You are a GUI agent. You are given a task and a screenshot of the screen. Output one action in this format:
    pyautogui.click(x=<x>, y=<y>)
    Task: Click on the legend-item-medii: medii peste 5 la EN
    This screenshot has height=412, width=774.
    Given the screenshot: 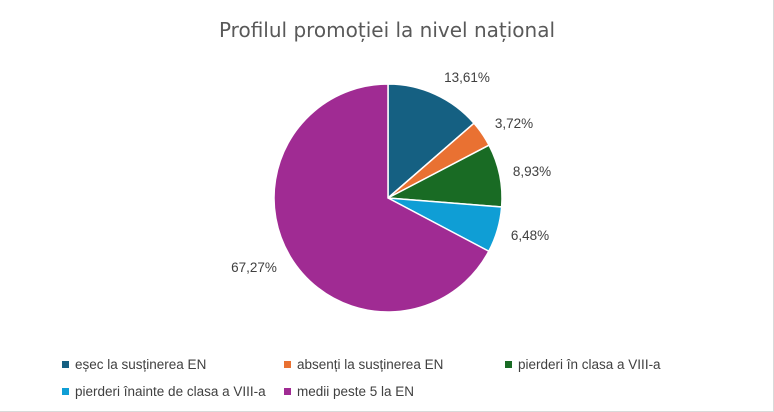 What is the action you would take?
    pyautogui.click(x=349, y=391)
    